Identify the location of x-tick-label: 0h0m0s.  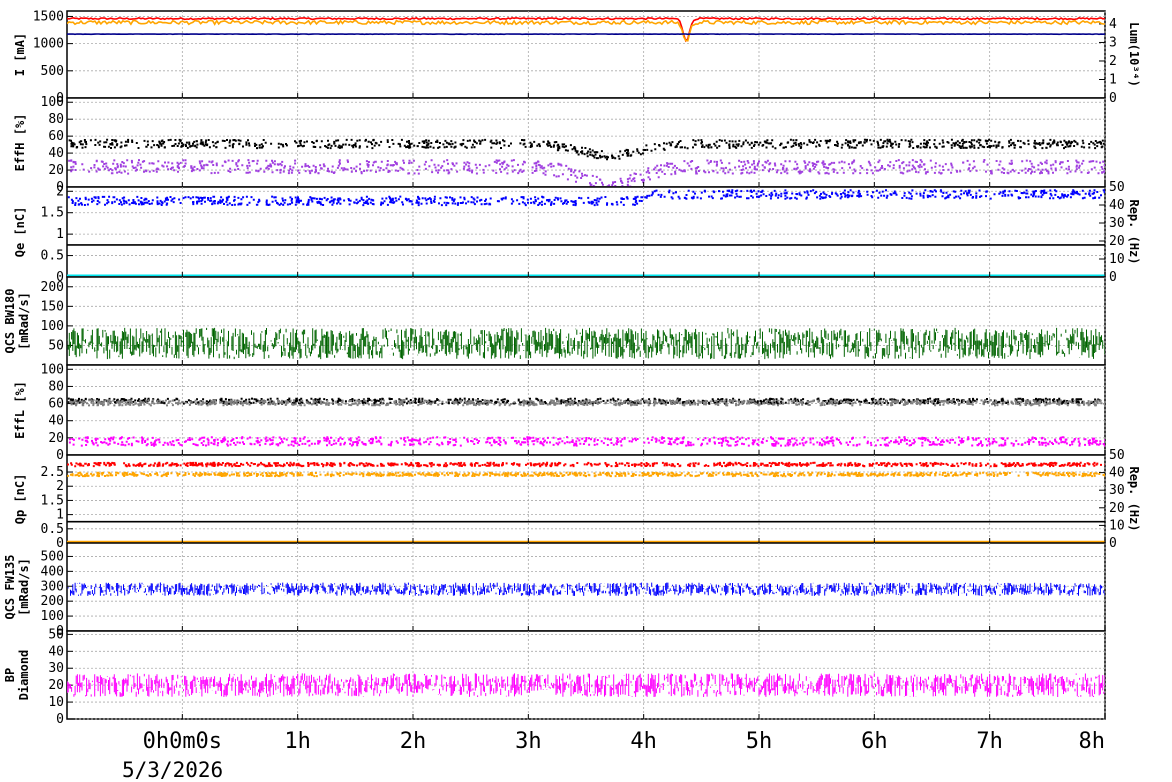
(182, 741).